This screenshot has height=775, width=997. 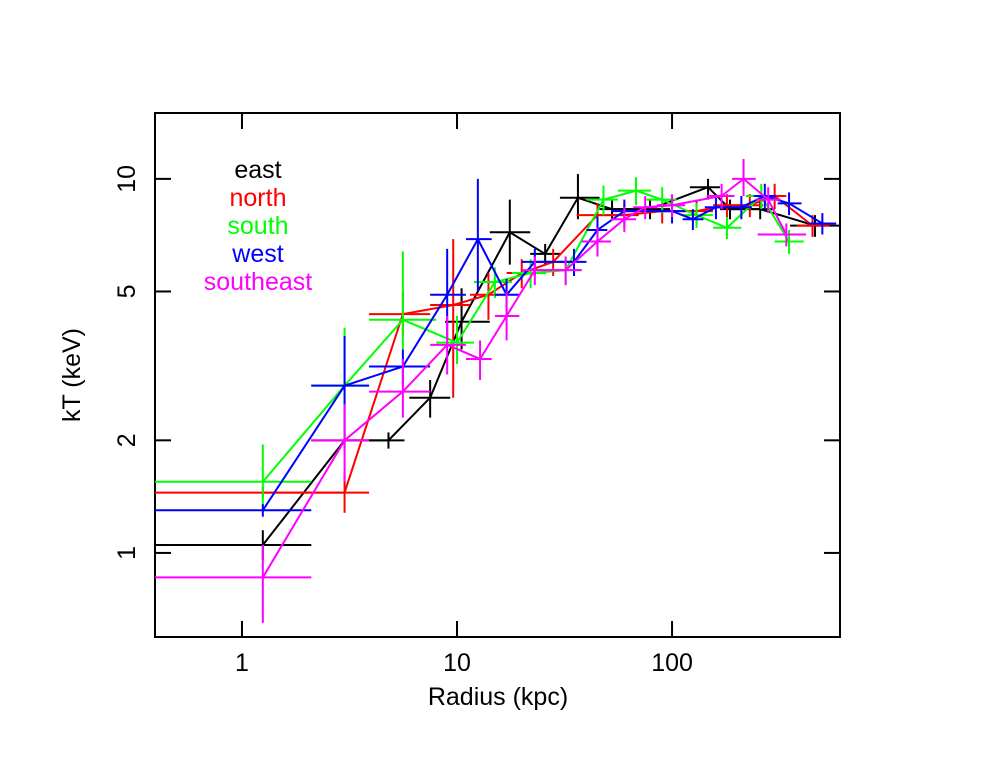 What do you see at coordinates (127, 440) in the screenshot?
I see `y-tick-label: 2` at bounding box center [127, 440].